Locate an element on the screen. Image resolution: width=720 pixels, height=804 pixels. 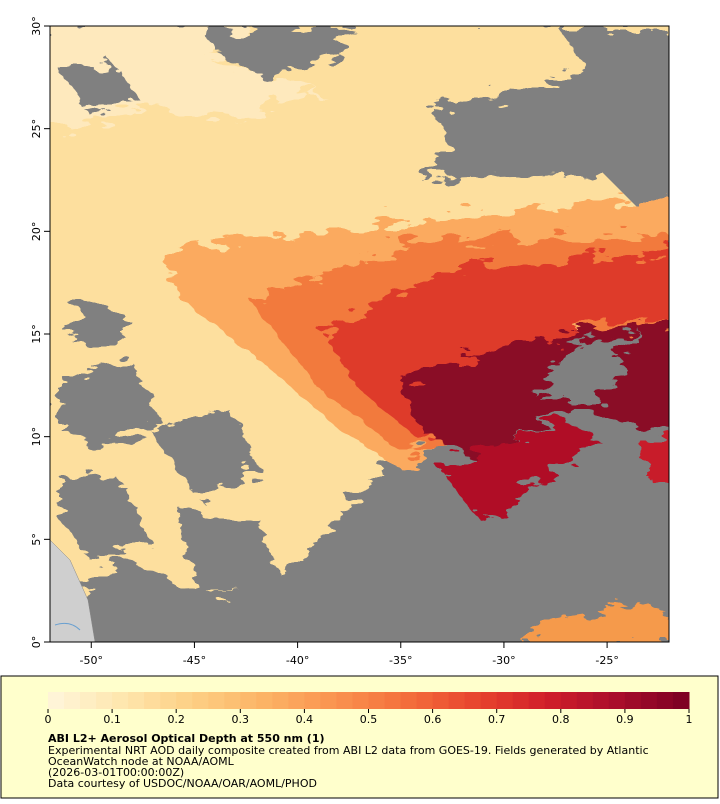
colorbar-tick-label: 0.4 is located at coordinates (305, 719).